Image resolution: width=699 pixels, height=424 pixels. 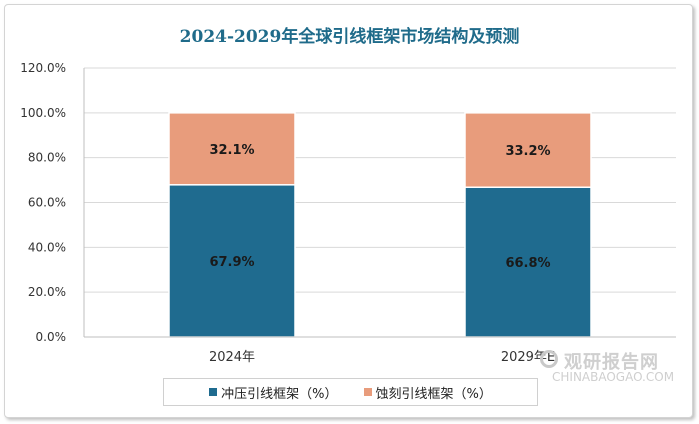 I want to click on y-tick-label: 20.0%, so click(x=47, y=292).